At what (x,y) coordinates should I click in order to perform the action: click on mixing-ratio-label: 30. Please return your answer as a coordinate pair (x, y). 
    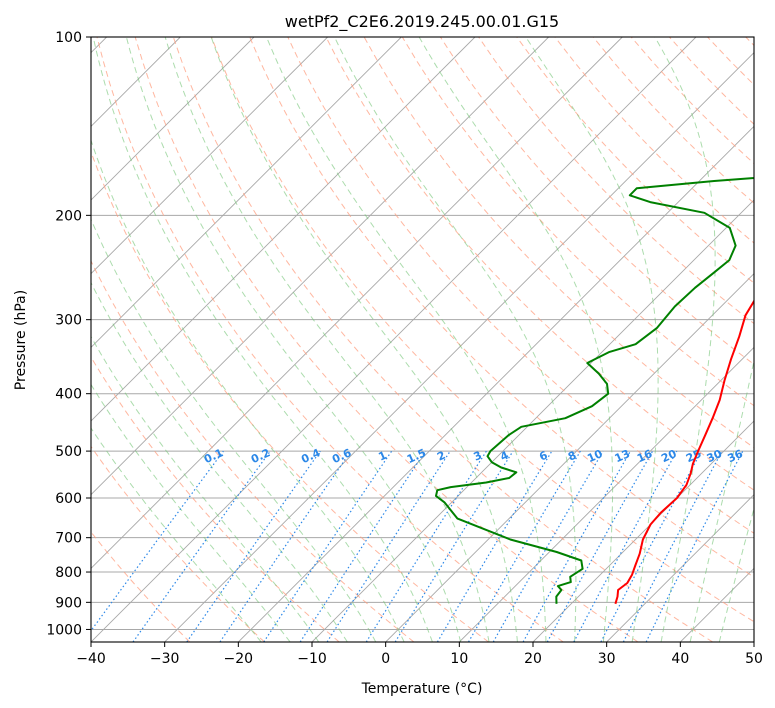
    Looking at the image, I should click on (715, 456).